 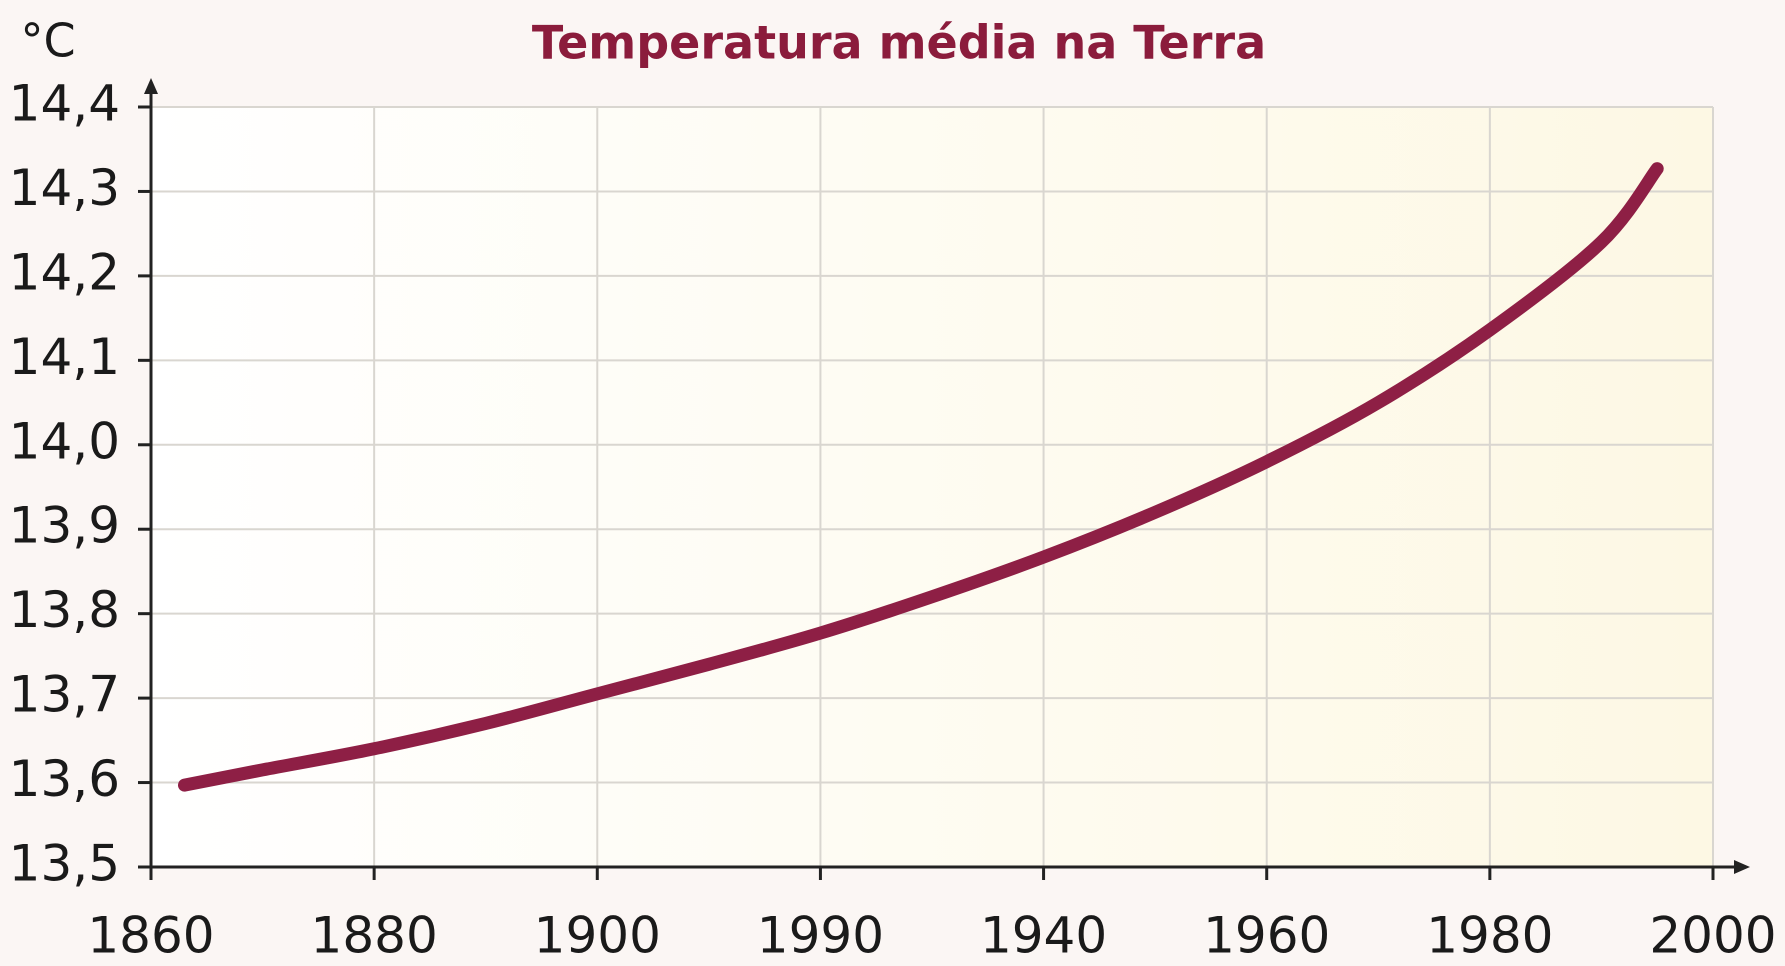 What do you see at coordinates (64, 864) in the screenshot?
I see `y-tick-label: 13,5` at bounding box center [64, 864].